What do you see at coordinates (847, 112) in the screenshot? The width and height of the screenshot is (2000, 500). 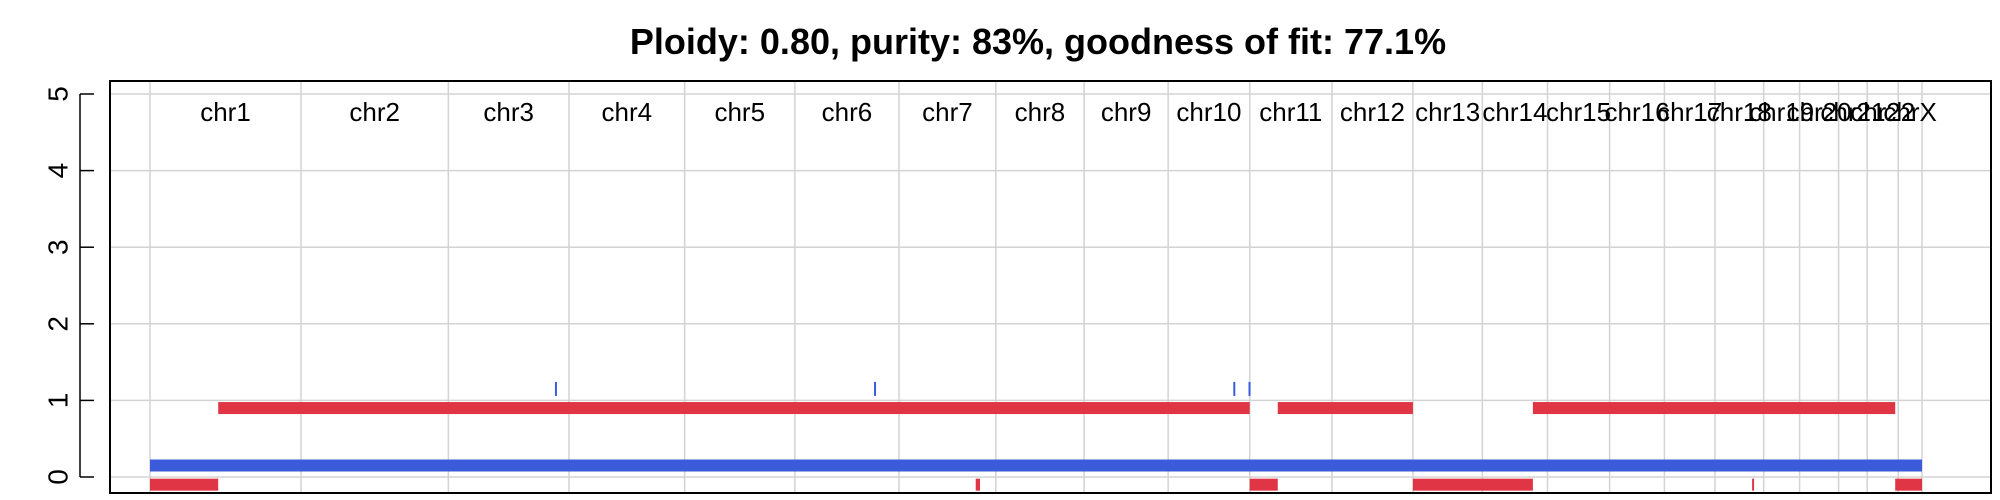 I see `chromosome-label: chr6` at bounding box center [847, 112].